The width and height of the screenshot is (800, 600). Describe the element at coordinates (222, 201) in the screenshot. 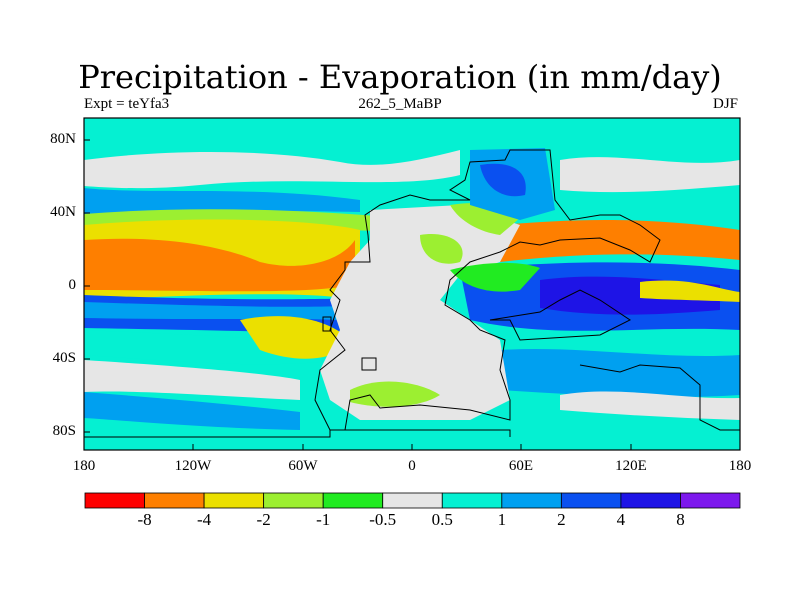

I see `field-blue-band-north` at that location.